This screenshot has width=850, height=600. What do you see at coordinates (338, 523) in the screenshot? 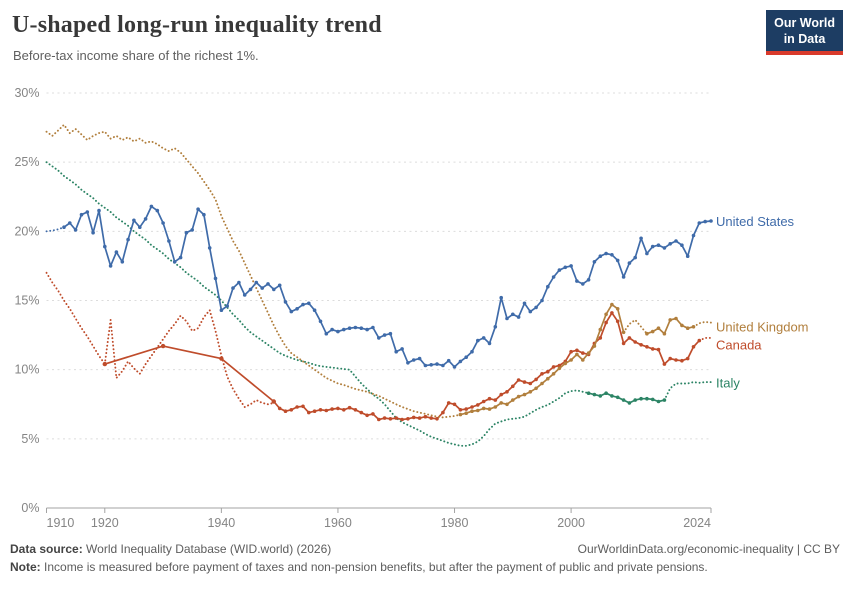
I see `x-tick-label-1960: 1960` at bounding box center [338, 523].